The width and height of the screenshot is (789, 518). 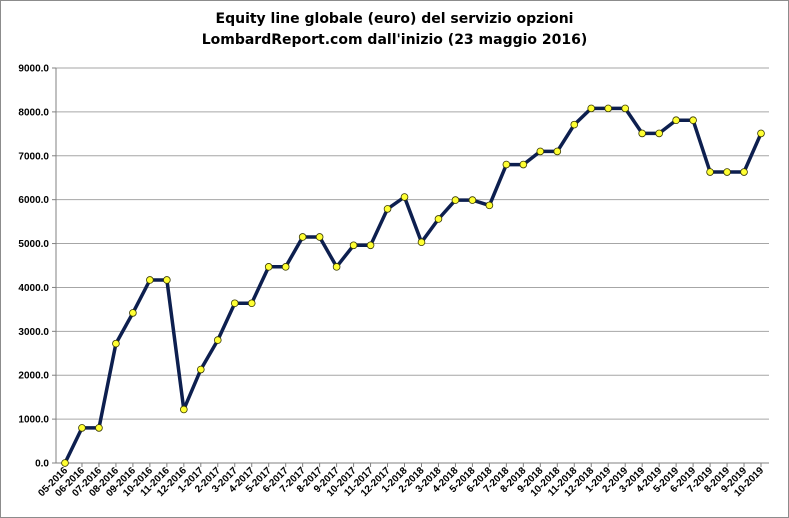 What do you see at coordinates (99, 428) in the screenshot?
I see `data-point-07-2016` at bounding box center [99, 428].